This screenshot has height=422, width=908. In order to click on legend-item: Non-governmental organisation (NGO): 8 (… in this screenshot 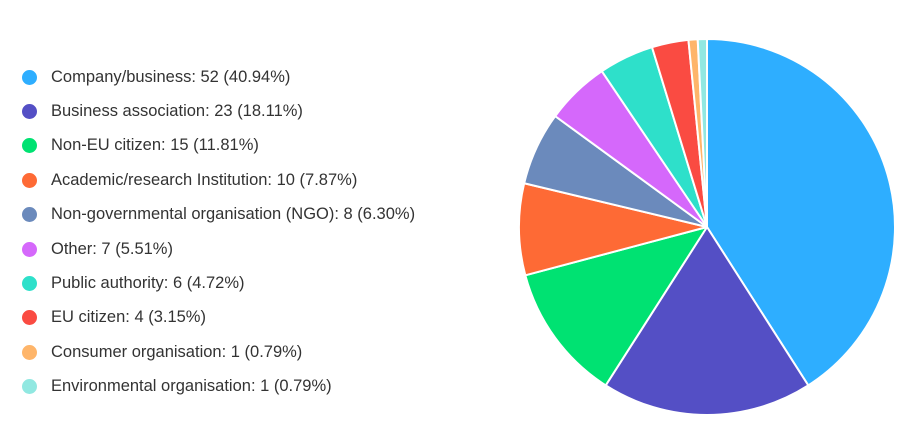, I will do `click(257, 215)`.